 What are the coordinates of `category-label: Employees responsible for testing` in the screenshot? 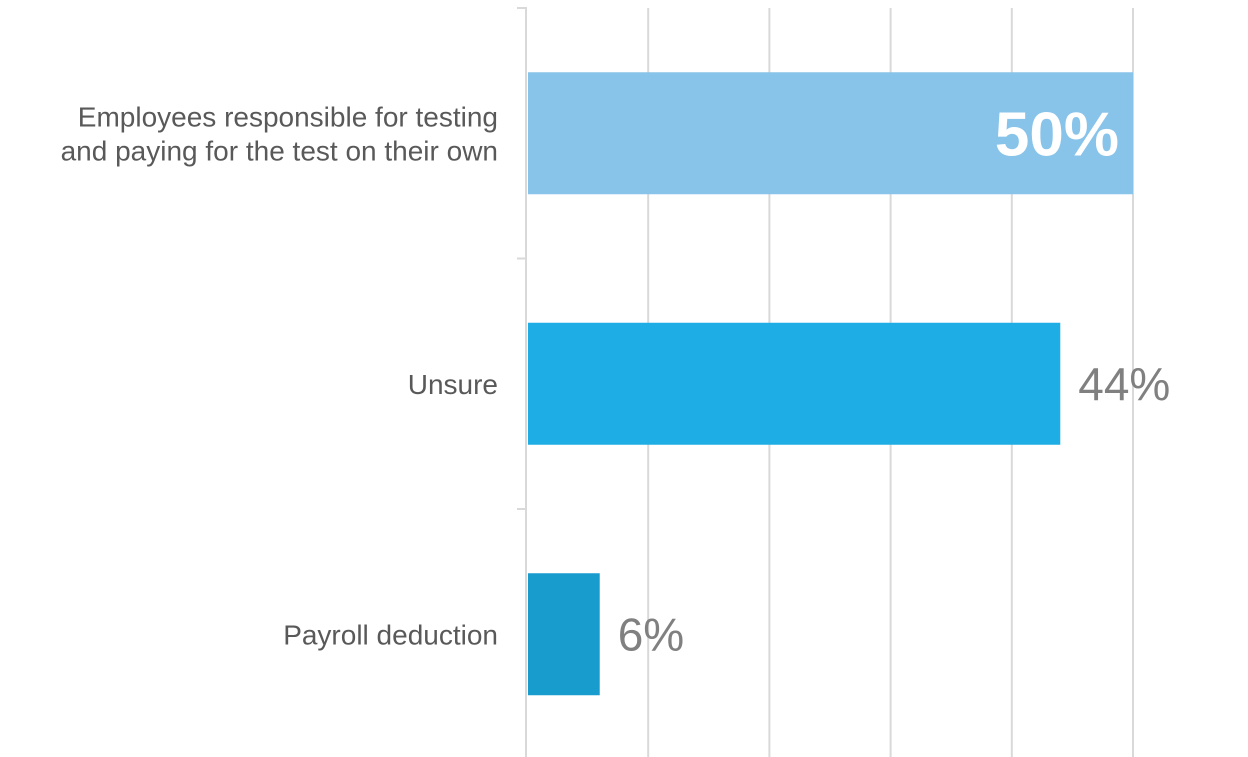 It's located at (288, 116).